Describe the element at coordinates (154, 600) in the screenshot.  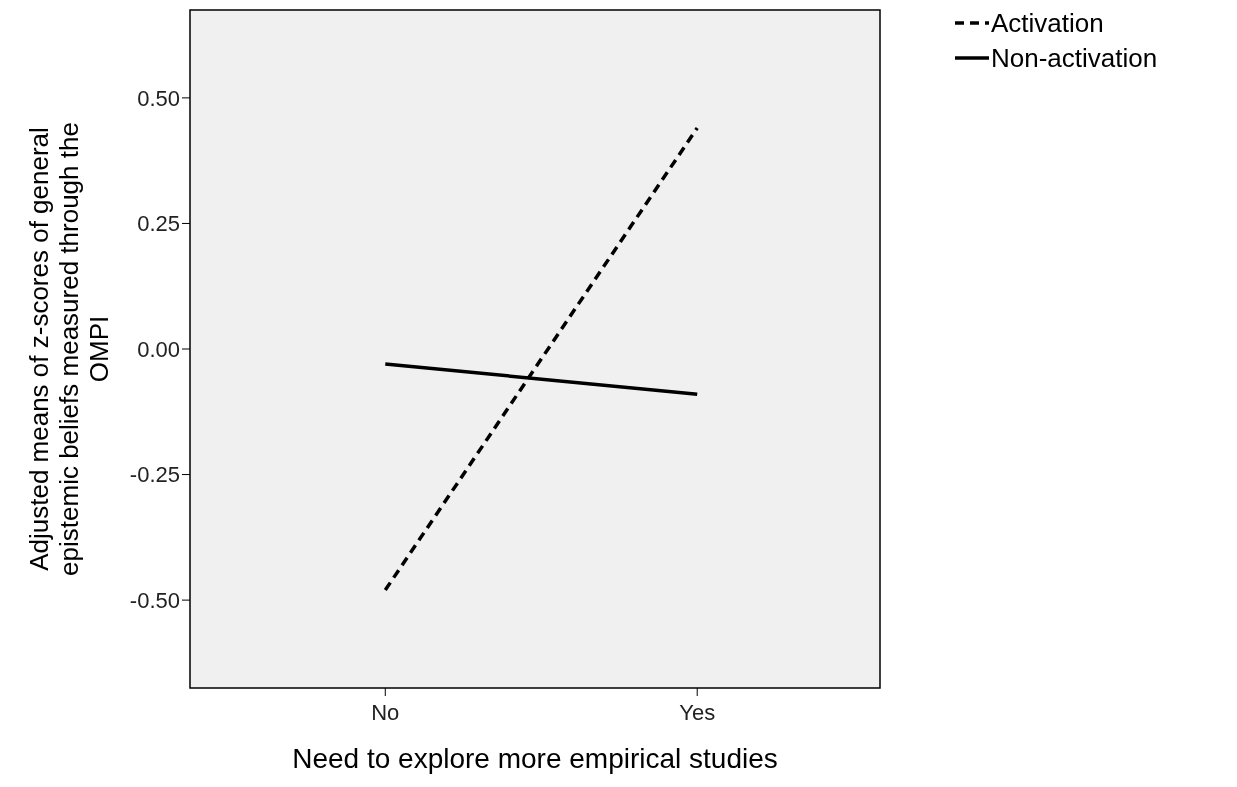
I see `y-tick-label: -0.50` at that location.